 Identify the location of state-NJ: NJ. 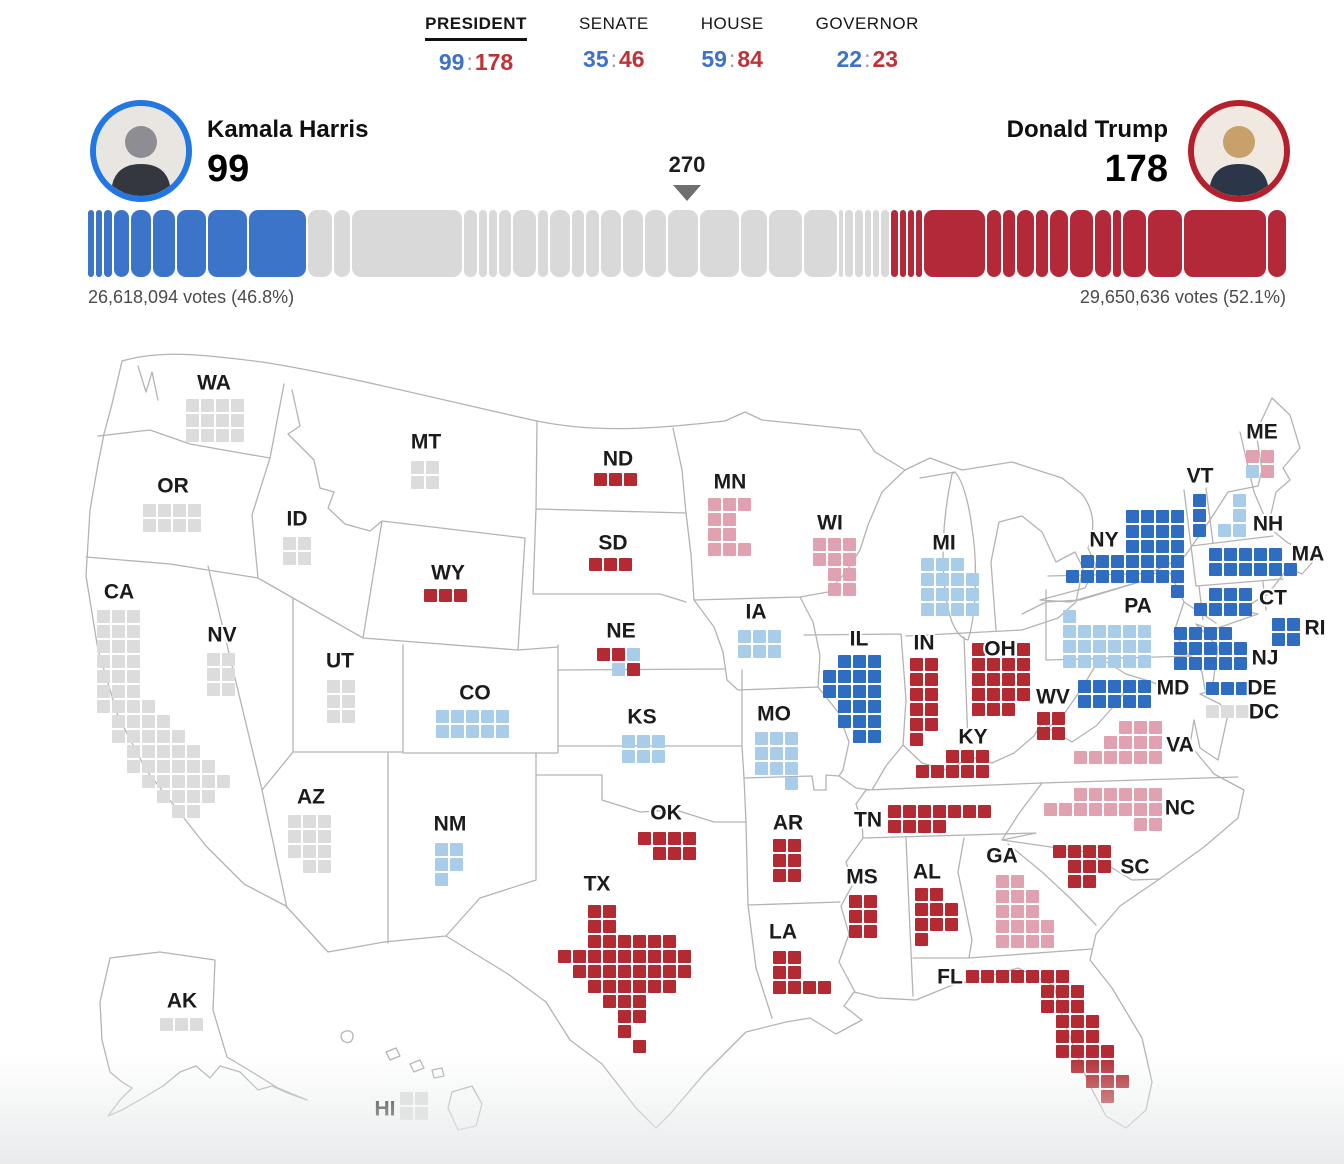
(1227, 649).